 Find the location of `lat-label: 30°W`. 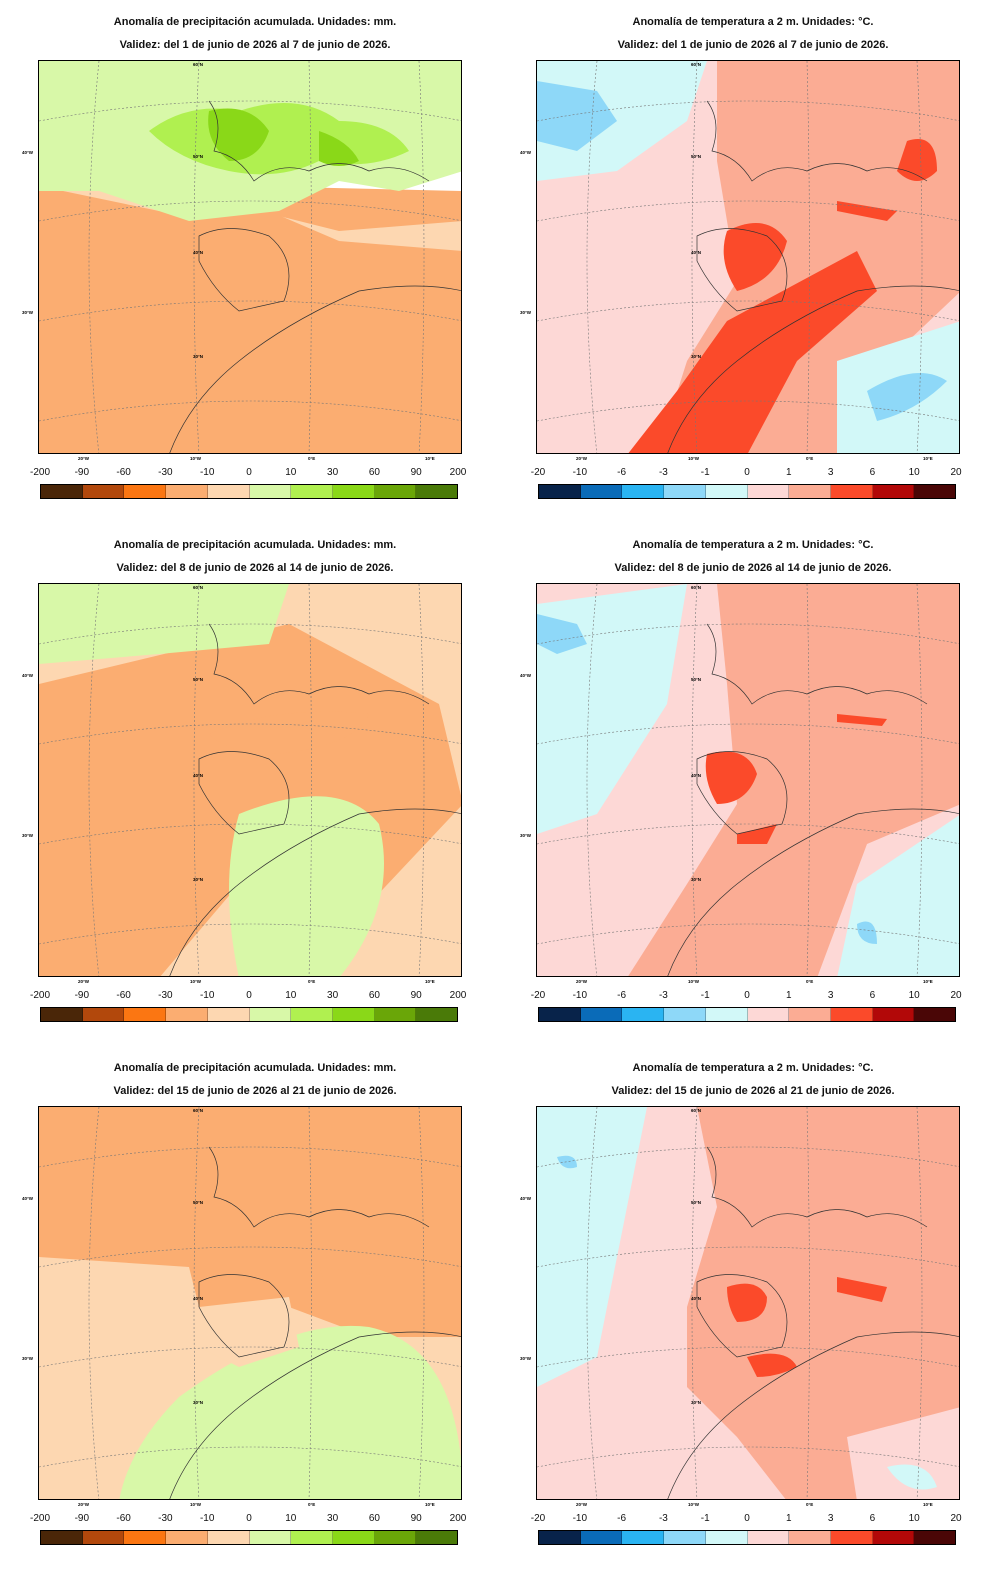

lat-label: 30°W is located at coordinates (28, 1358).